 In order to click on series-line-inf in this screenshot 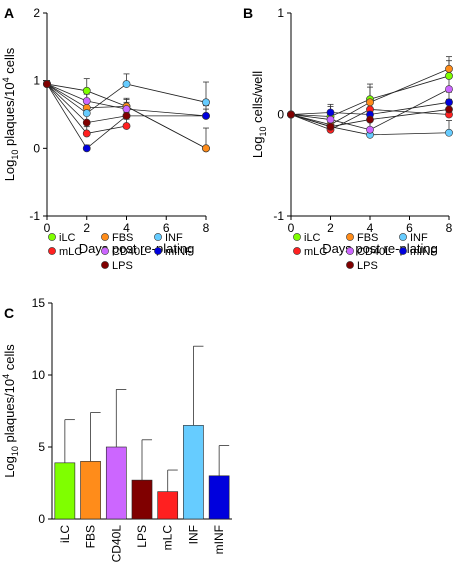, I will do `click(126, 98)`.